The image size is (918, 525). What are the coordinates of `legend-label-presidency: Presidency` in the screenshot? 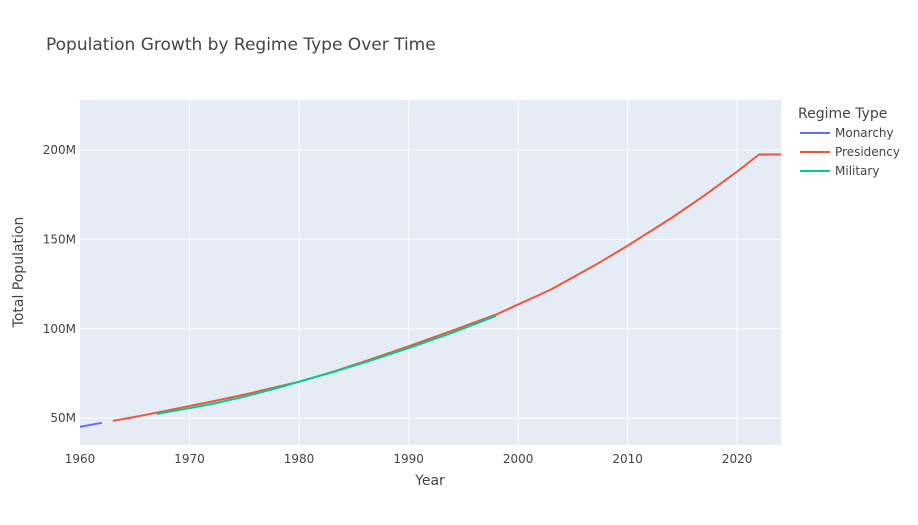 It's located at (867, 152).